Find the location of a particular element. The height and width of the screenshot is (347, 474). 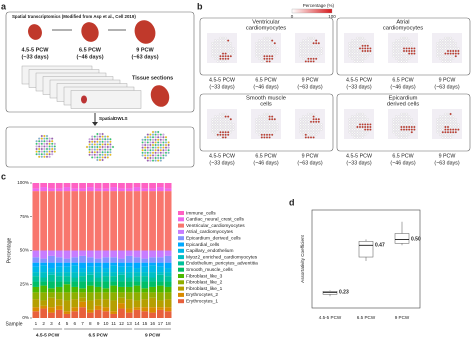

y-tick-label: 75% is located at coordinates (24, 216).